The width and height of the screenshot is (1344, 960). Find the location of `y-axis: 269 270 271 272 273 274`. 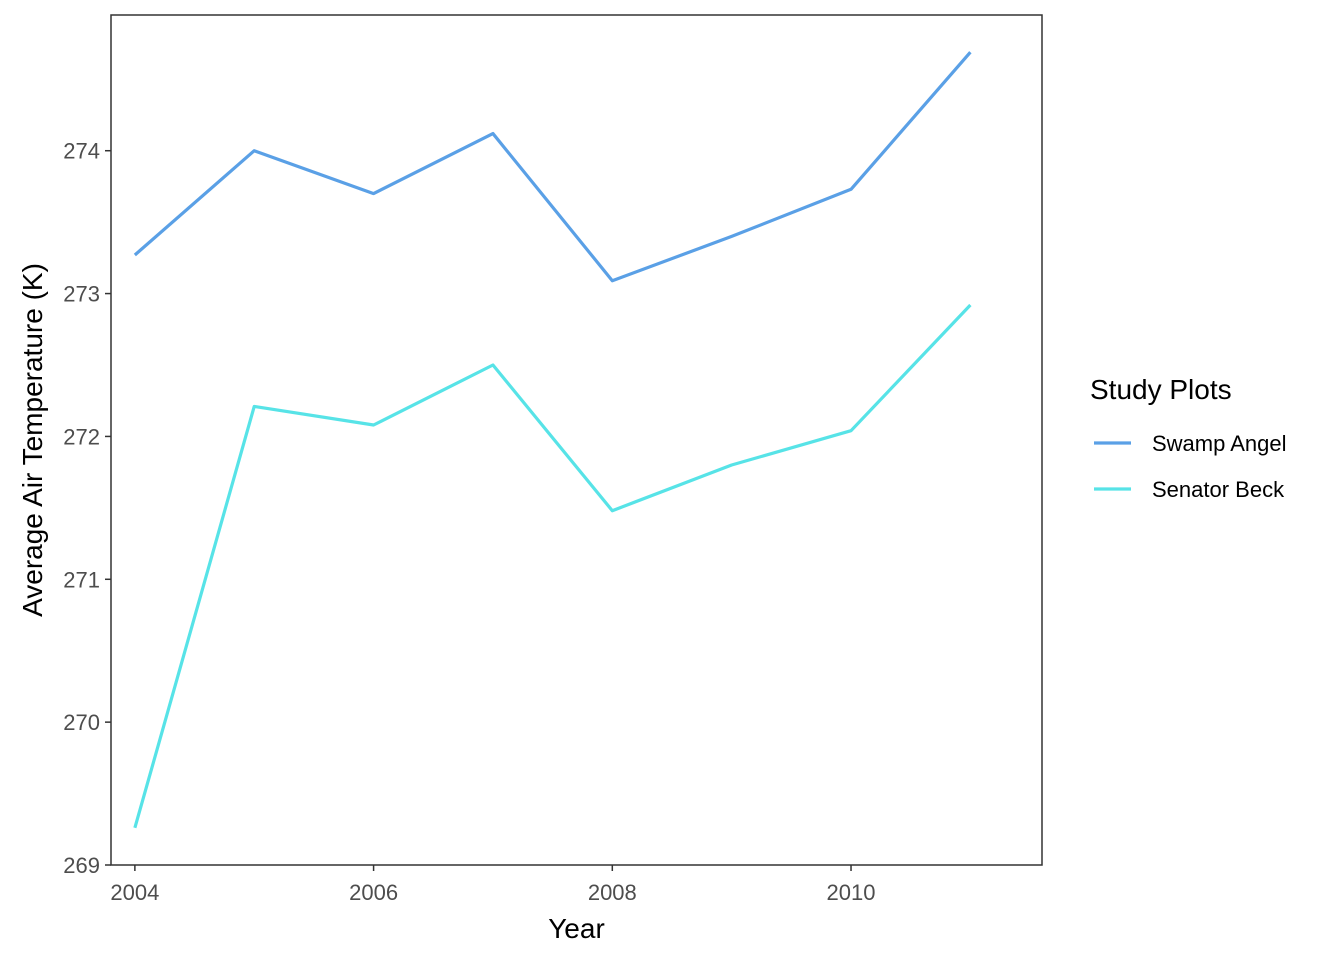

y-axis: 269 270 271 272 273 274 is located at coordinates (87, 508).